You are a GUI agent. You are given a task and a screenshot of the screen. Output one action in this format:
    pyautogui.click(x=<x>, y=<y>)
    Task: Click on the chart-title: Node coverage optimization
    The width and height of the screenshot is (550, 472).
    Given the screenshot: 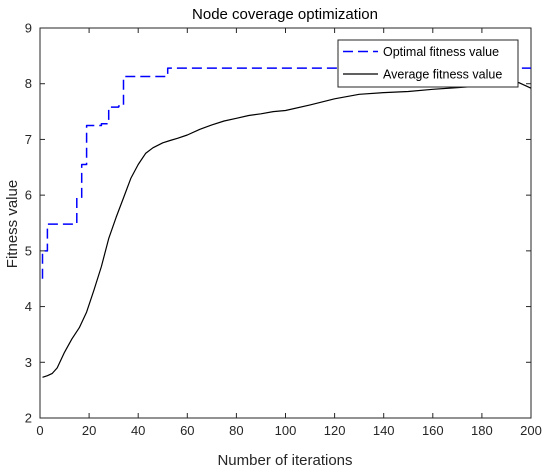 What is the action you would take?
    pyautogui.click(x=285, y=14)
    